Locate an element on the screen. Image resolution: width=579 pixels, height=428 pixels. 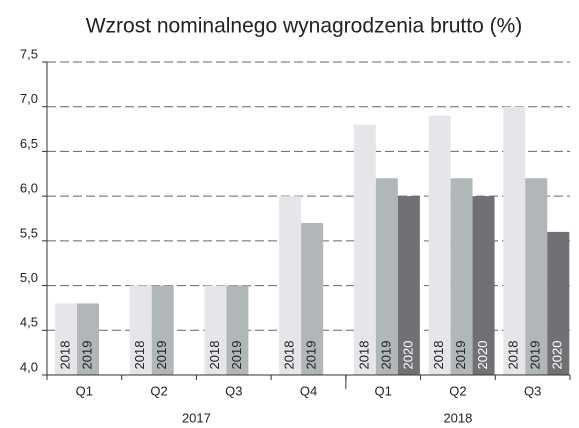
x-group-label: 2017 is located at coordinates (196, 417).